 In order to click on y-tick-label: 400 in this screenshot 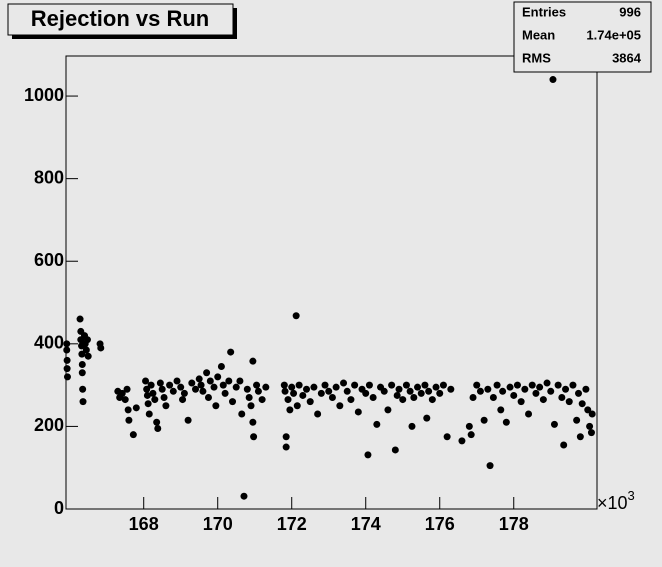, I will do `click(49, 343)`.